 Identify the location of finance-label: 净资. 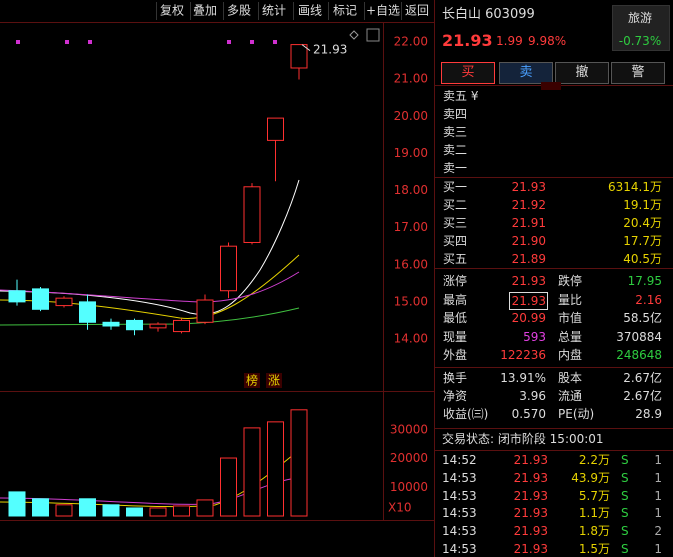
(455, 396).